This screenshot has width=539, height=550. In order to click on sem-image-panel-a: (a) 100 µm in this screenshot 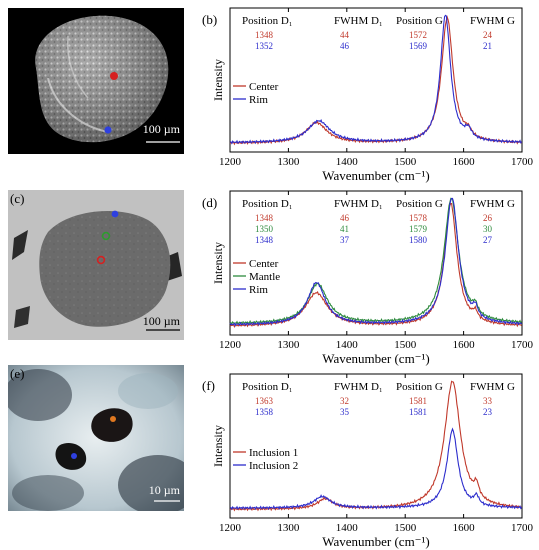, I will do `click(96, 81)`.